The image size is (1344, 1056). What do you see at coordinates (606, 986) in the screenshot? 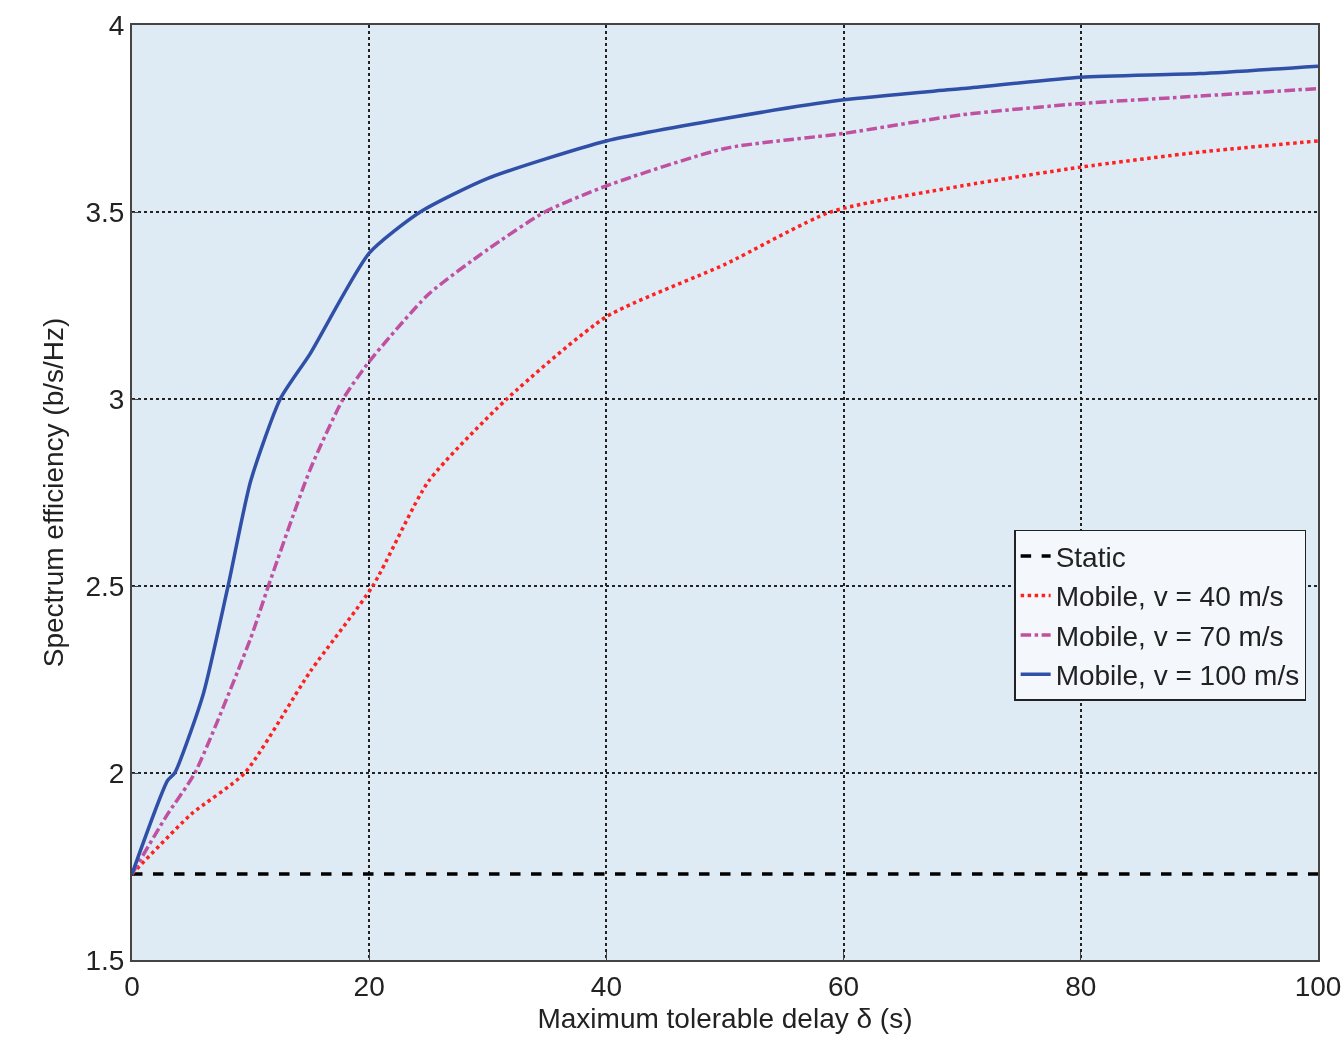
I see `x-tick-label: 40` at bounding box center [606, 986].